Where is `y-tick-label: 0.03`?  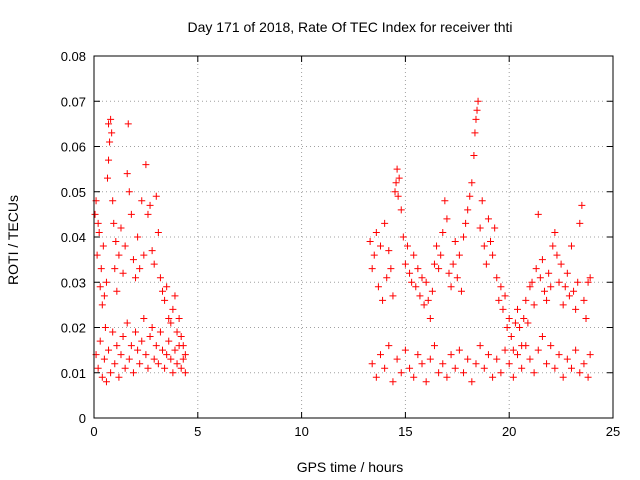 y-tick-label: 0.03 is located at coordinates (73, 282).